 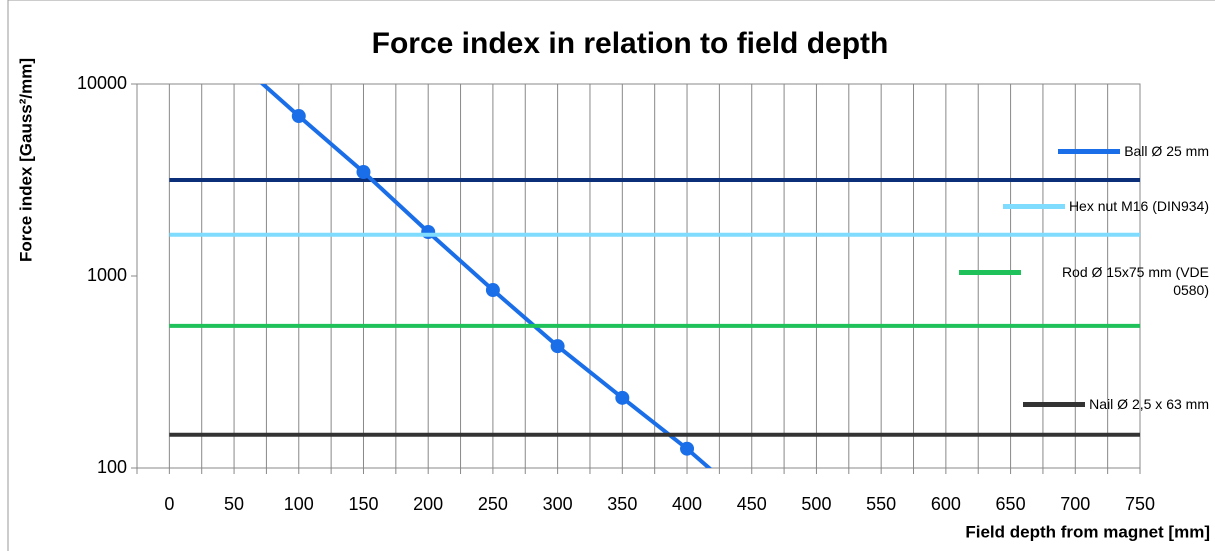 I want to click on legend-entry: Hex nut M16 (DIN934), so click(x=1084, y=206).